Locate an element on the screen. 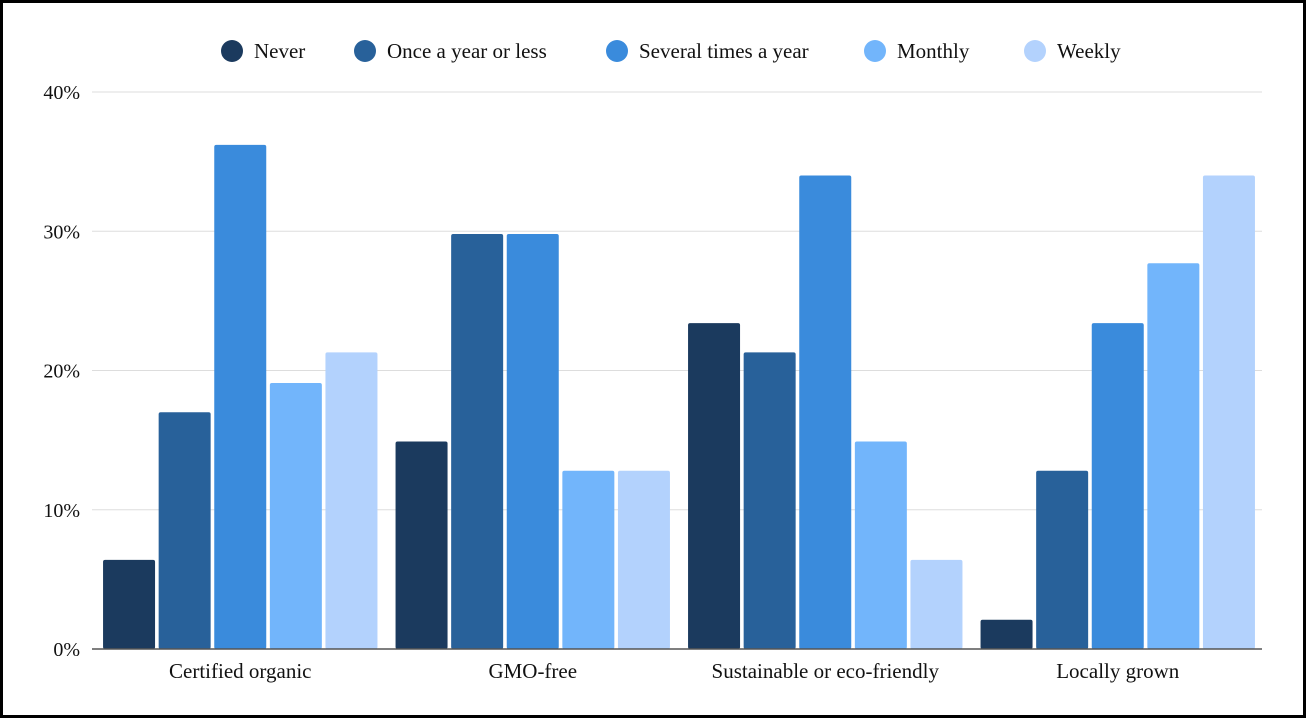 The width and height of the screenshot is (1306, 720). x-category-label: Certified organic is located at coordinates (240, 671).